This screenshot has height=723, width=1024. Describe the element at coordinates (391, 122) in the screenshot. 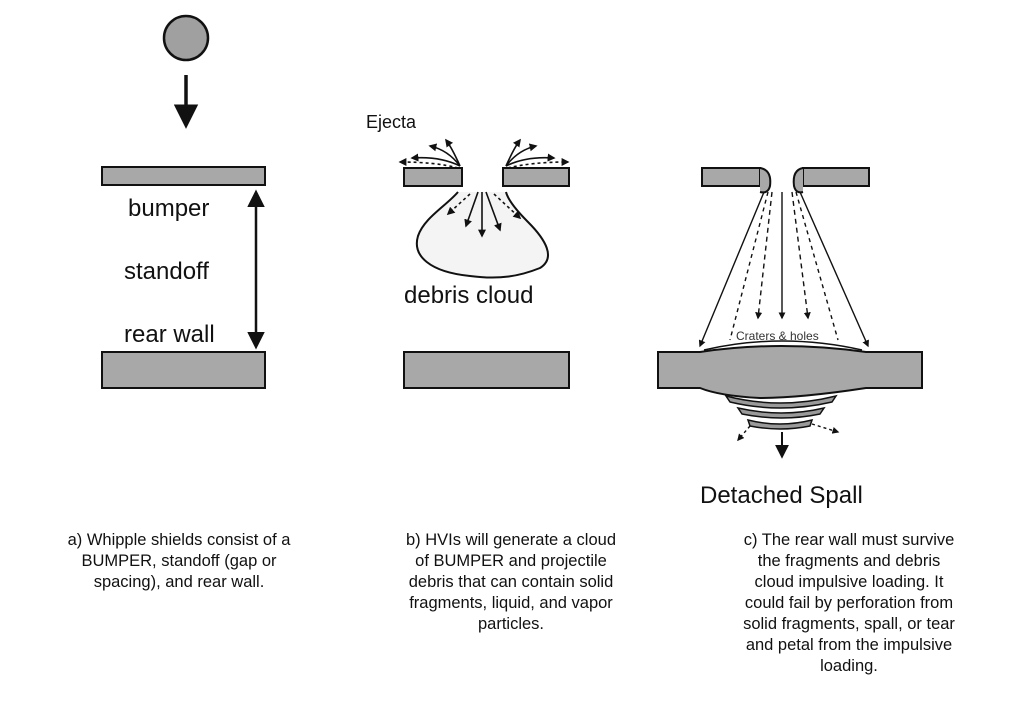

I see `label-ejecta: Ejecta` at that location.